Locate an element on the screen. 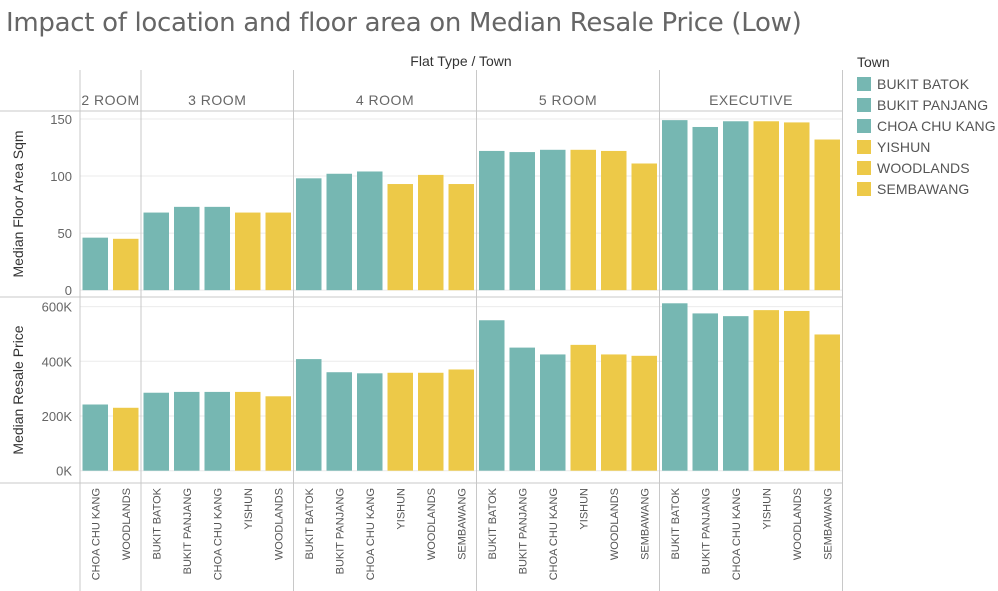  legend-label: YISHUN is located at coordinates (904, 146).